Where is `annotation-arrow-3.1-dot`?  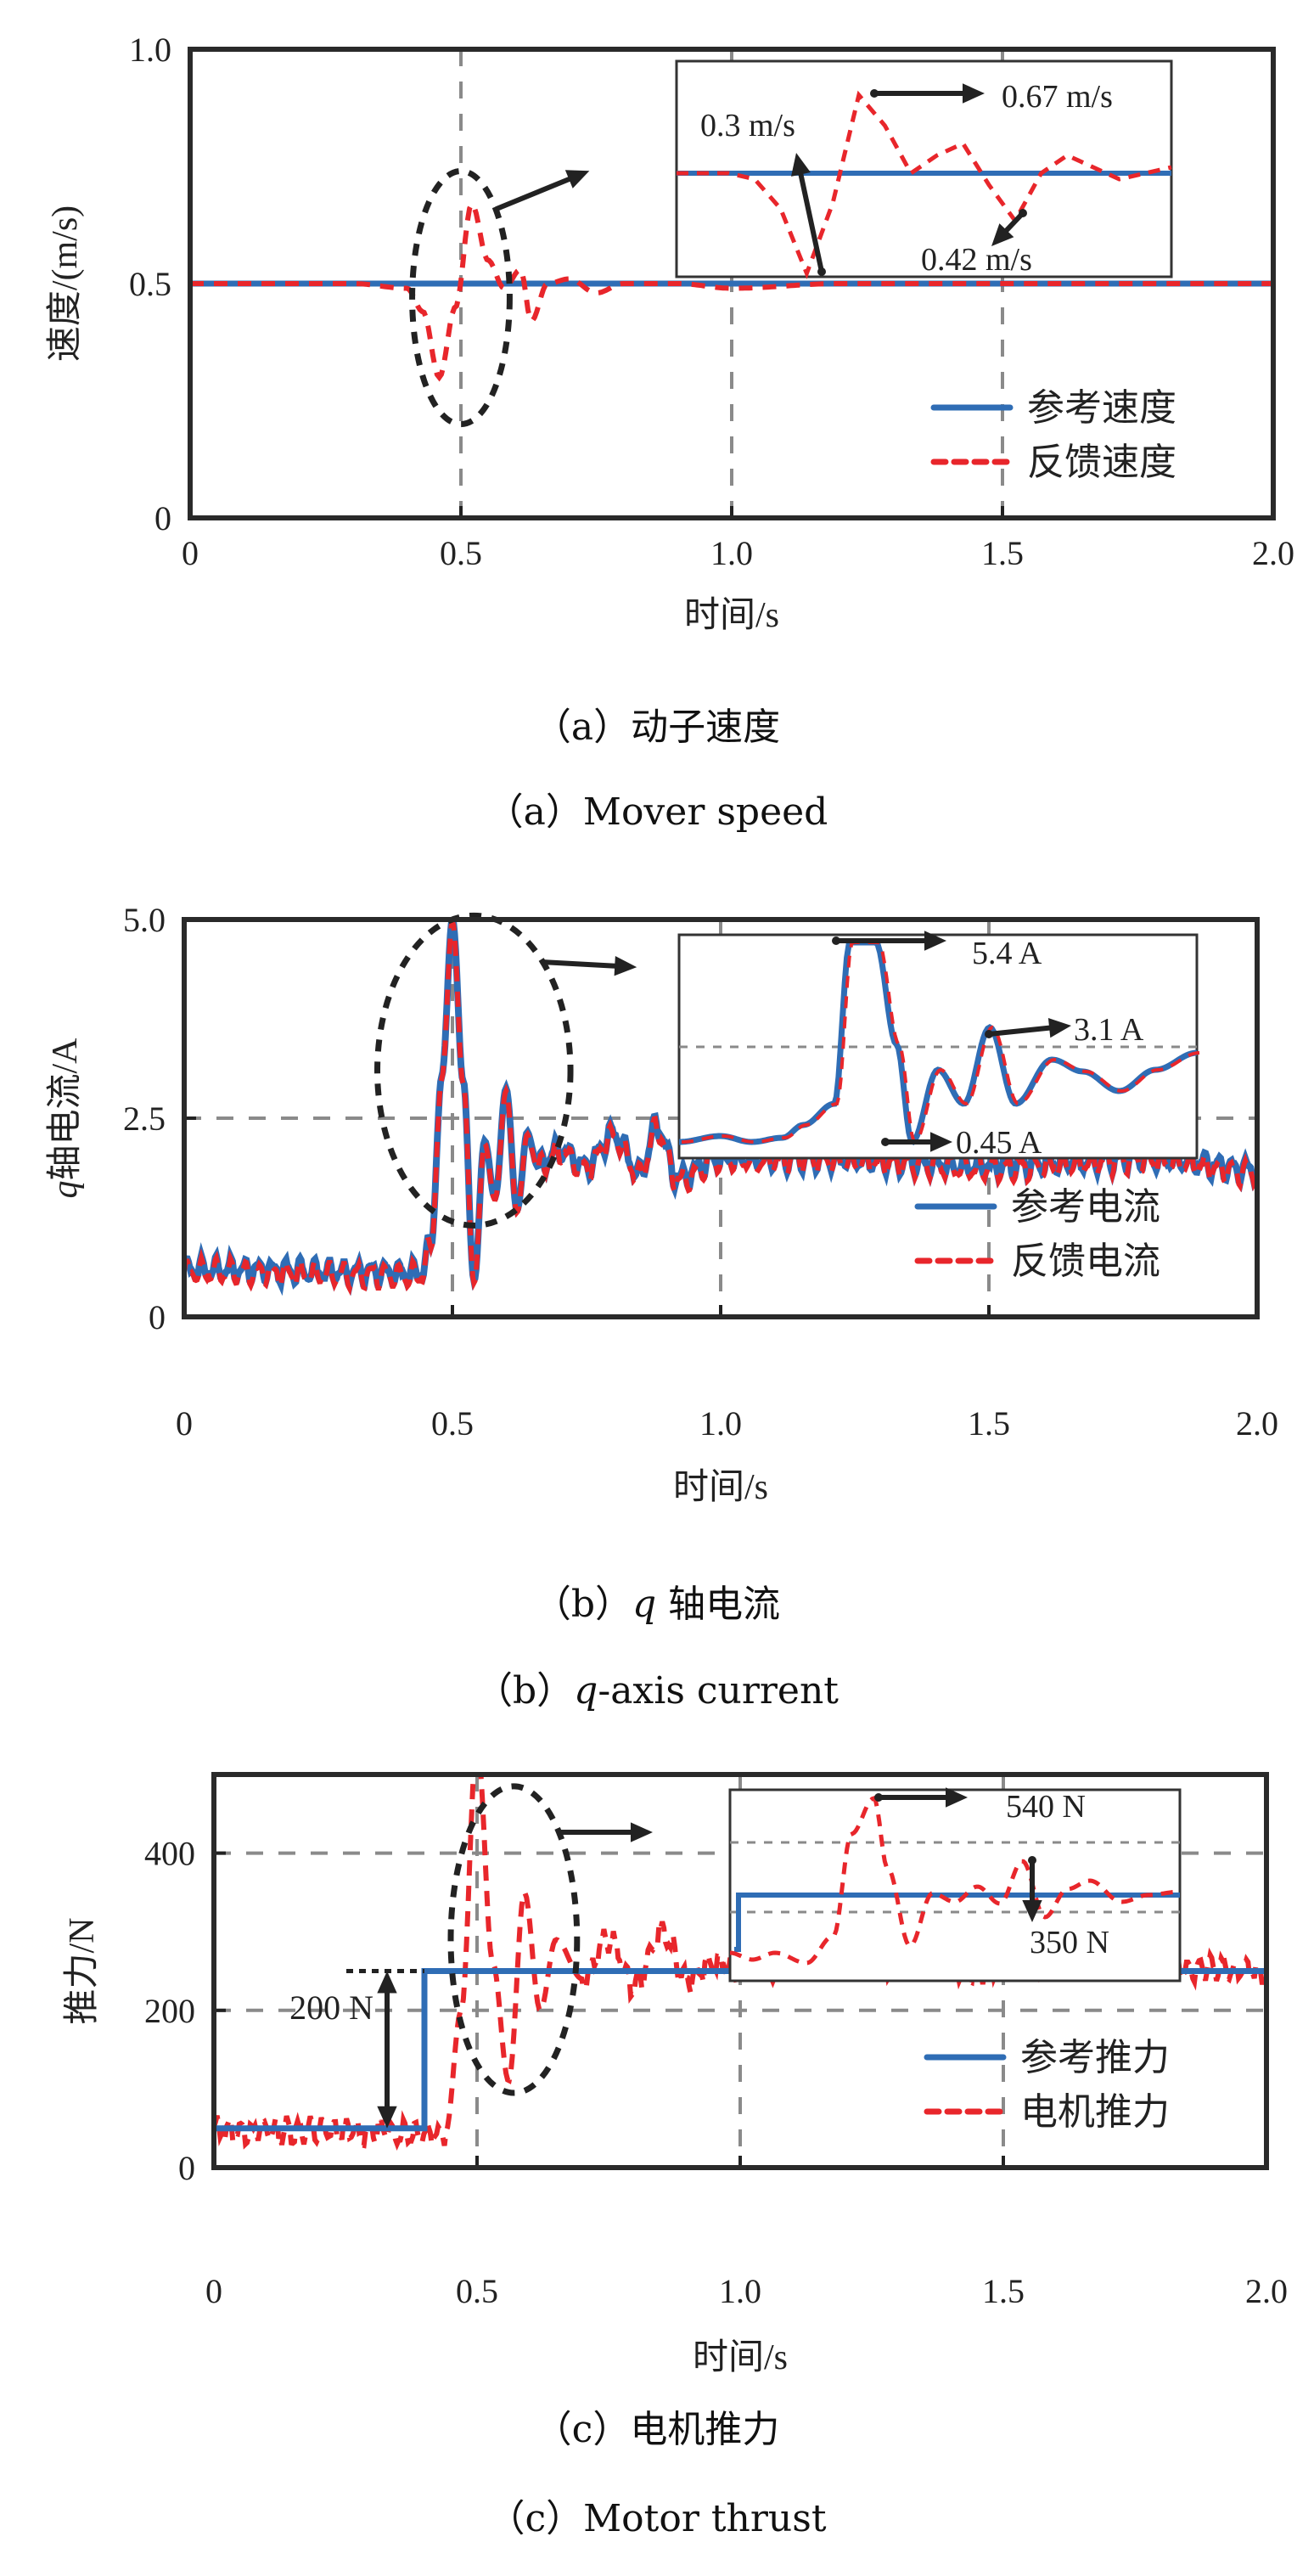
annotation-arrow-3.1-dot is located at coordinates (989, 1034).